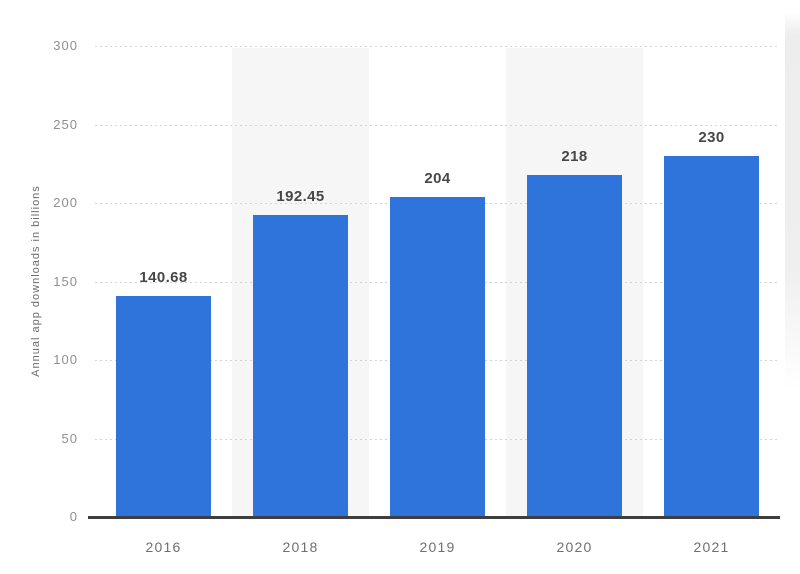 The height and width of the screenshot is (574, 800). What do you see at coordinates (437, 547) in the screenshot?
I see `x-tick-label: 2019` at bounding box center [437, 547].